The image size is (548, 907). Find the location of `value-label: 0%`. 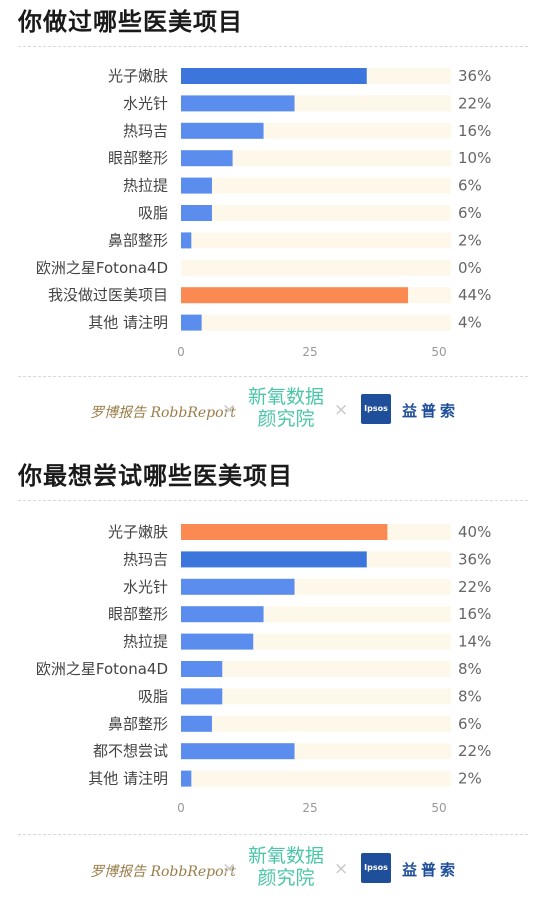

value-label: 0% is located at coordinates (470, 268).